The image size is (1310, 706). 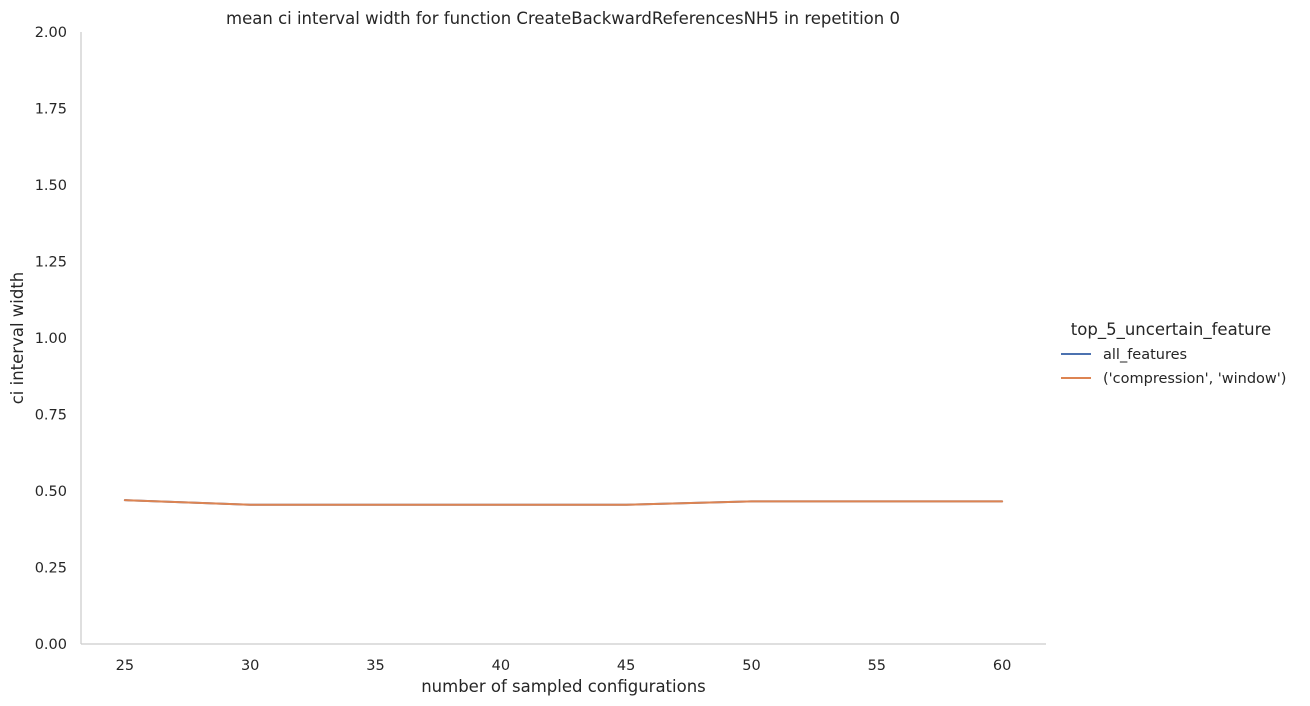 What do you see at coordinates (751, 666) in the screenshot?
I see `x-tick-label: 50` at bounding box center [751, 666].